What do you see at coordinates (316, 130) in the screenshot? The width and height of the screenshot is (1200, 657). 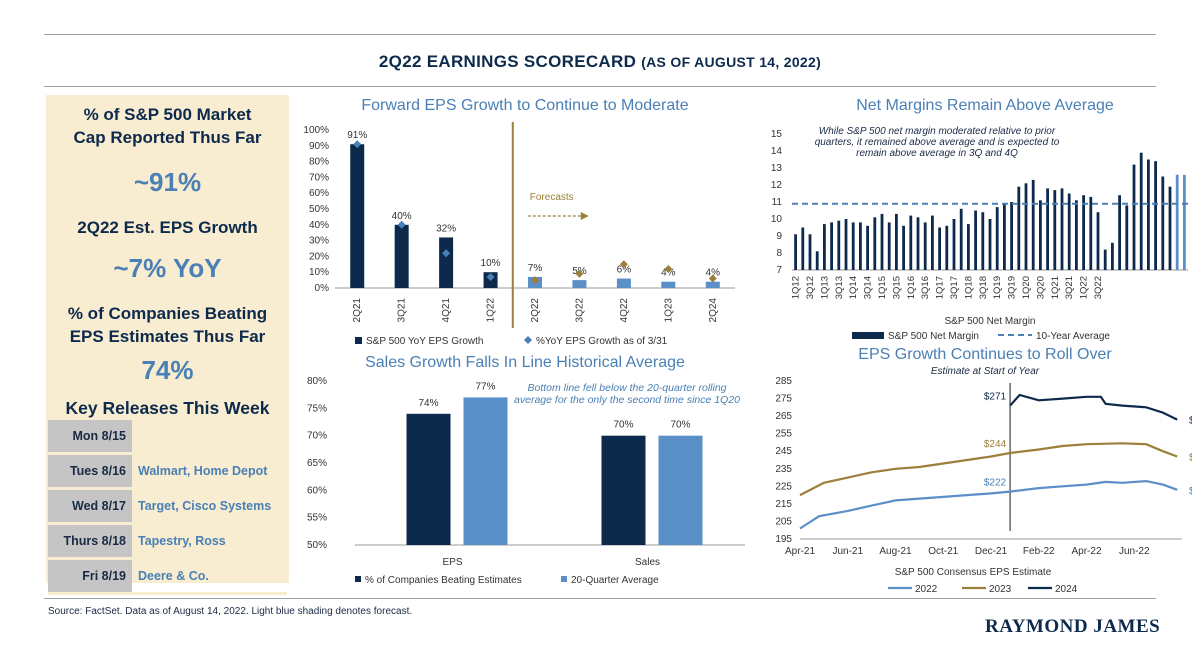 I see `y-tick-label: 100%` at bounding box center [316, 130].